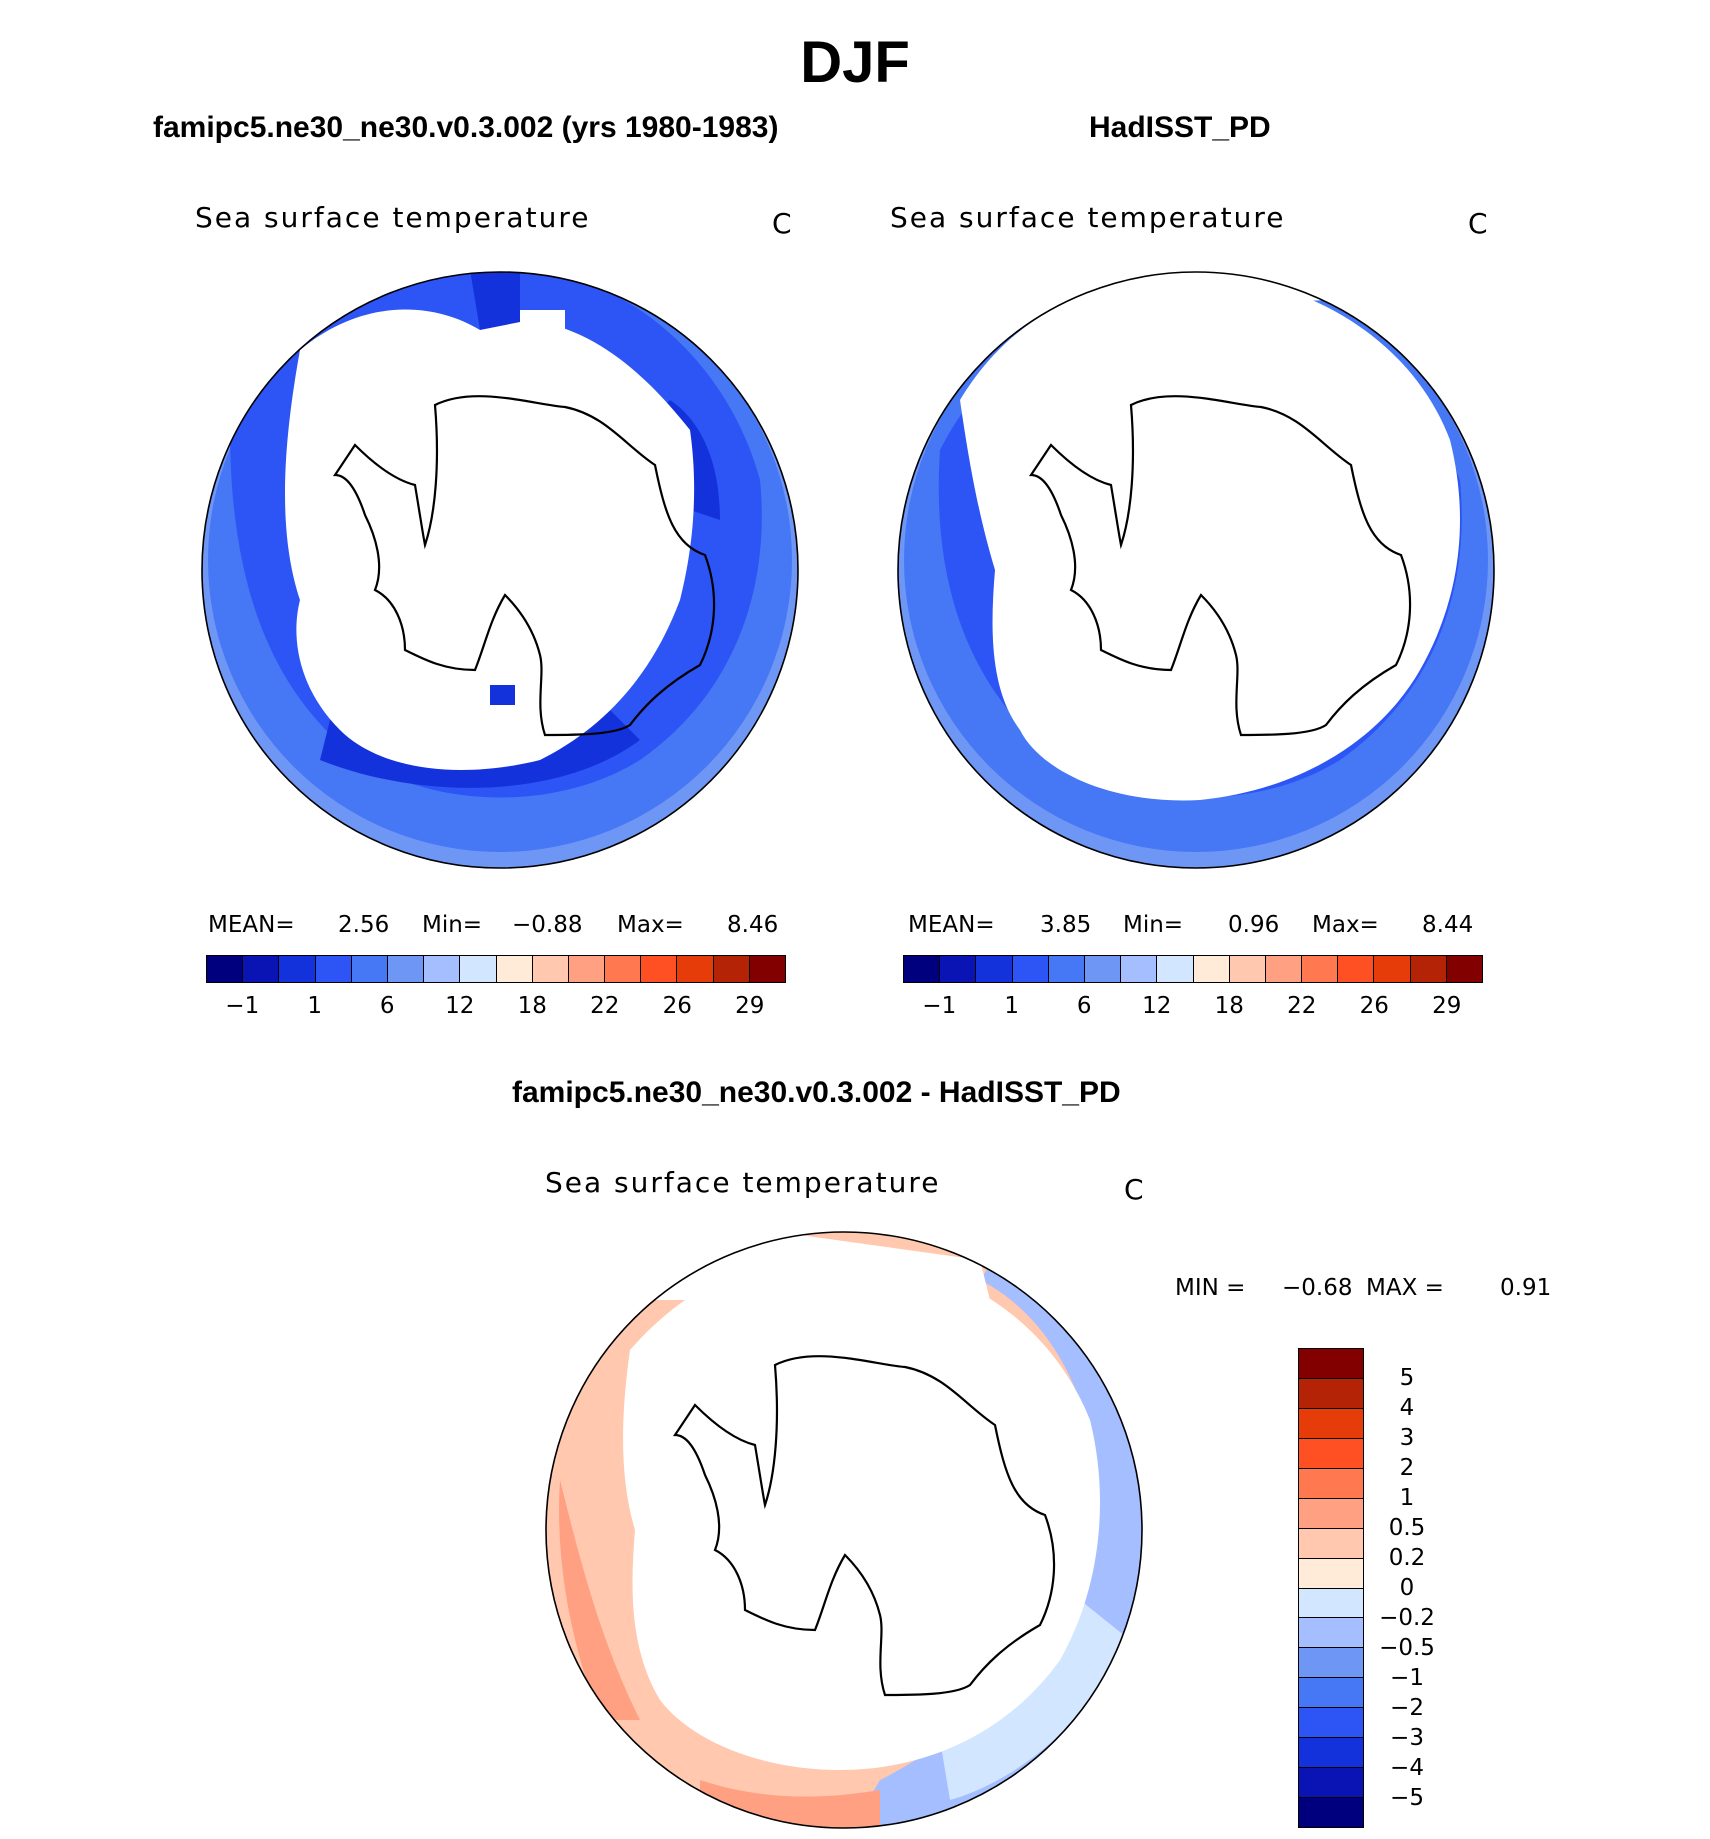 The width and height of the screenshot is (1710, 1839). What do you see at coordinates (1407, 1468) in the screenshot?
I see `colorbar-tick-label: 2` at bounding box center [1407, 1468].